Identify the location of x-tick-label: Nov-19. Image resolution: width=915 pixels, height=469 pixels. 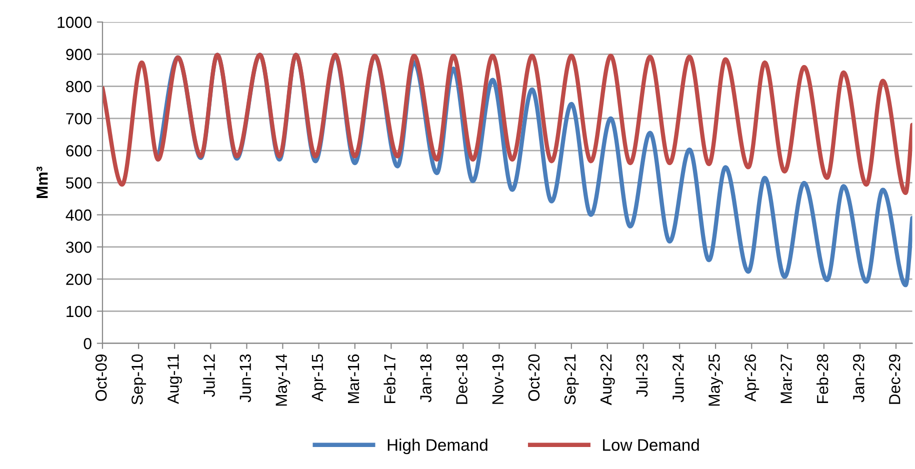
(498, 379).